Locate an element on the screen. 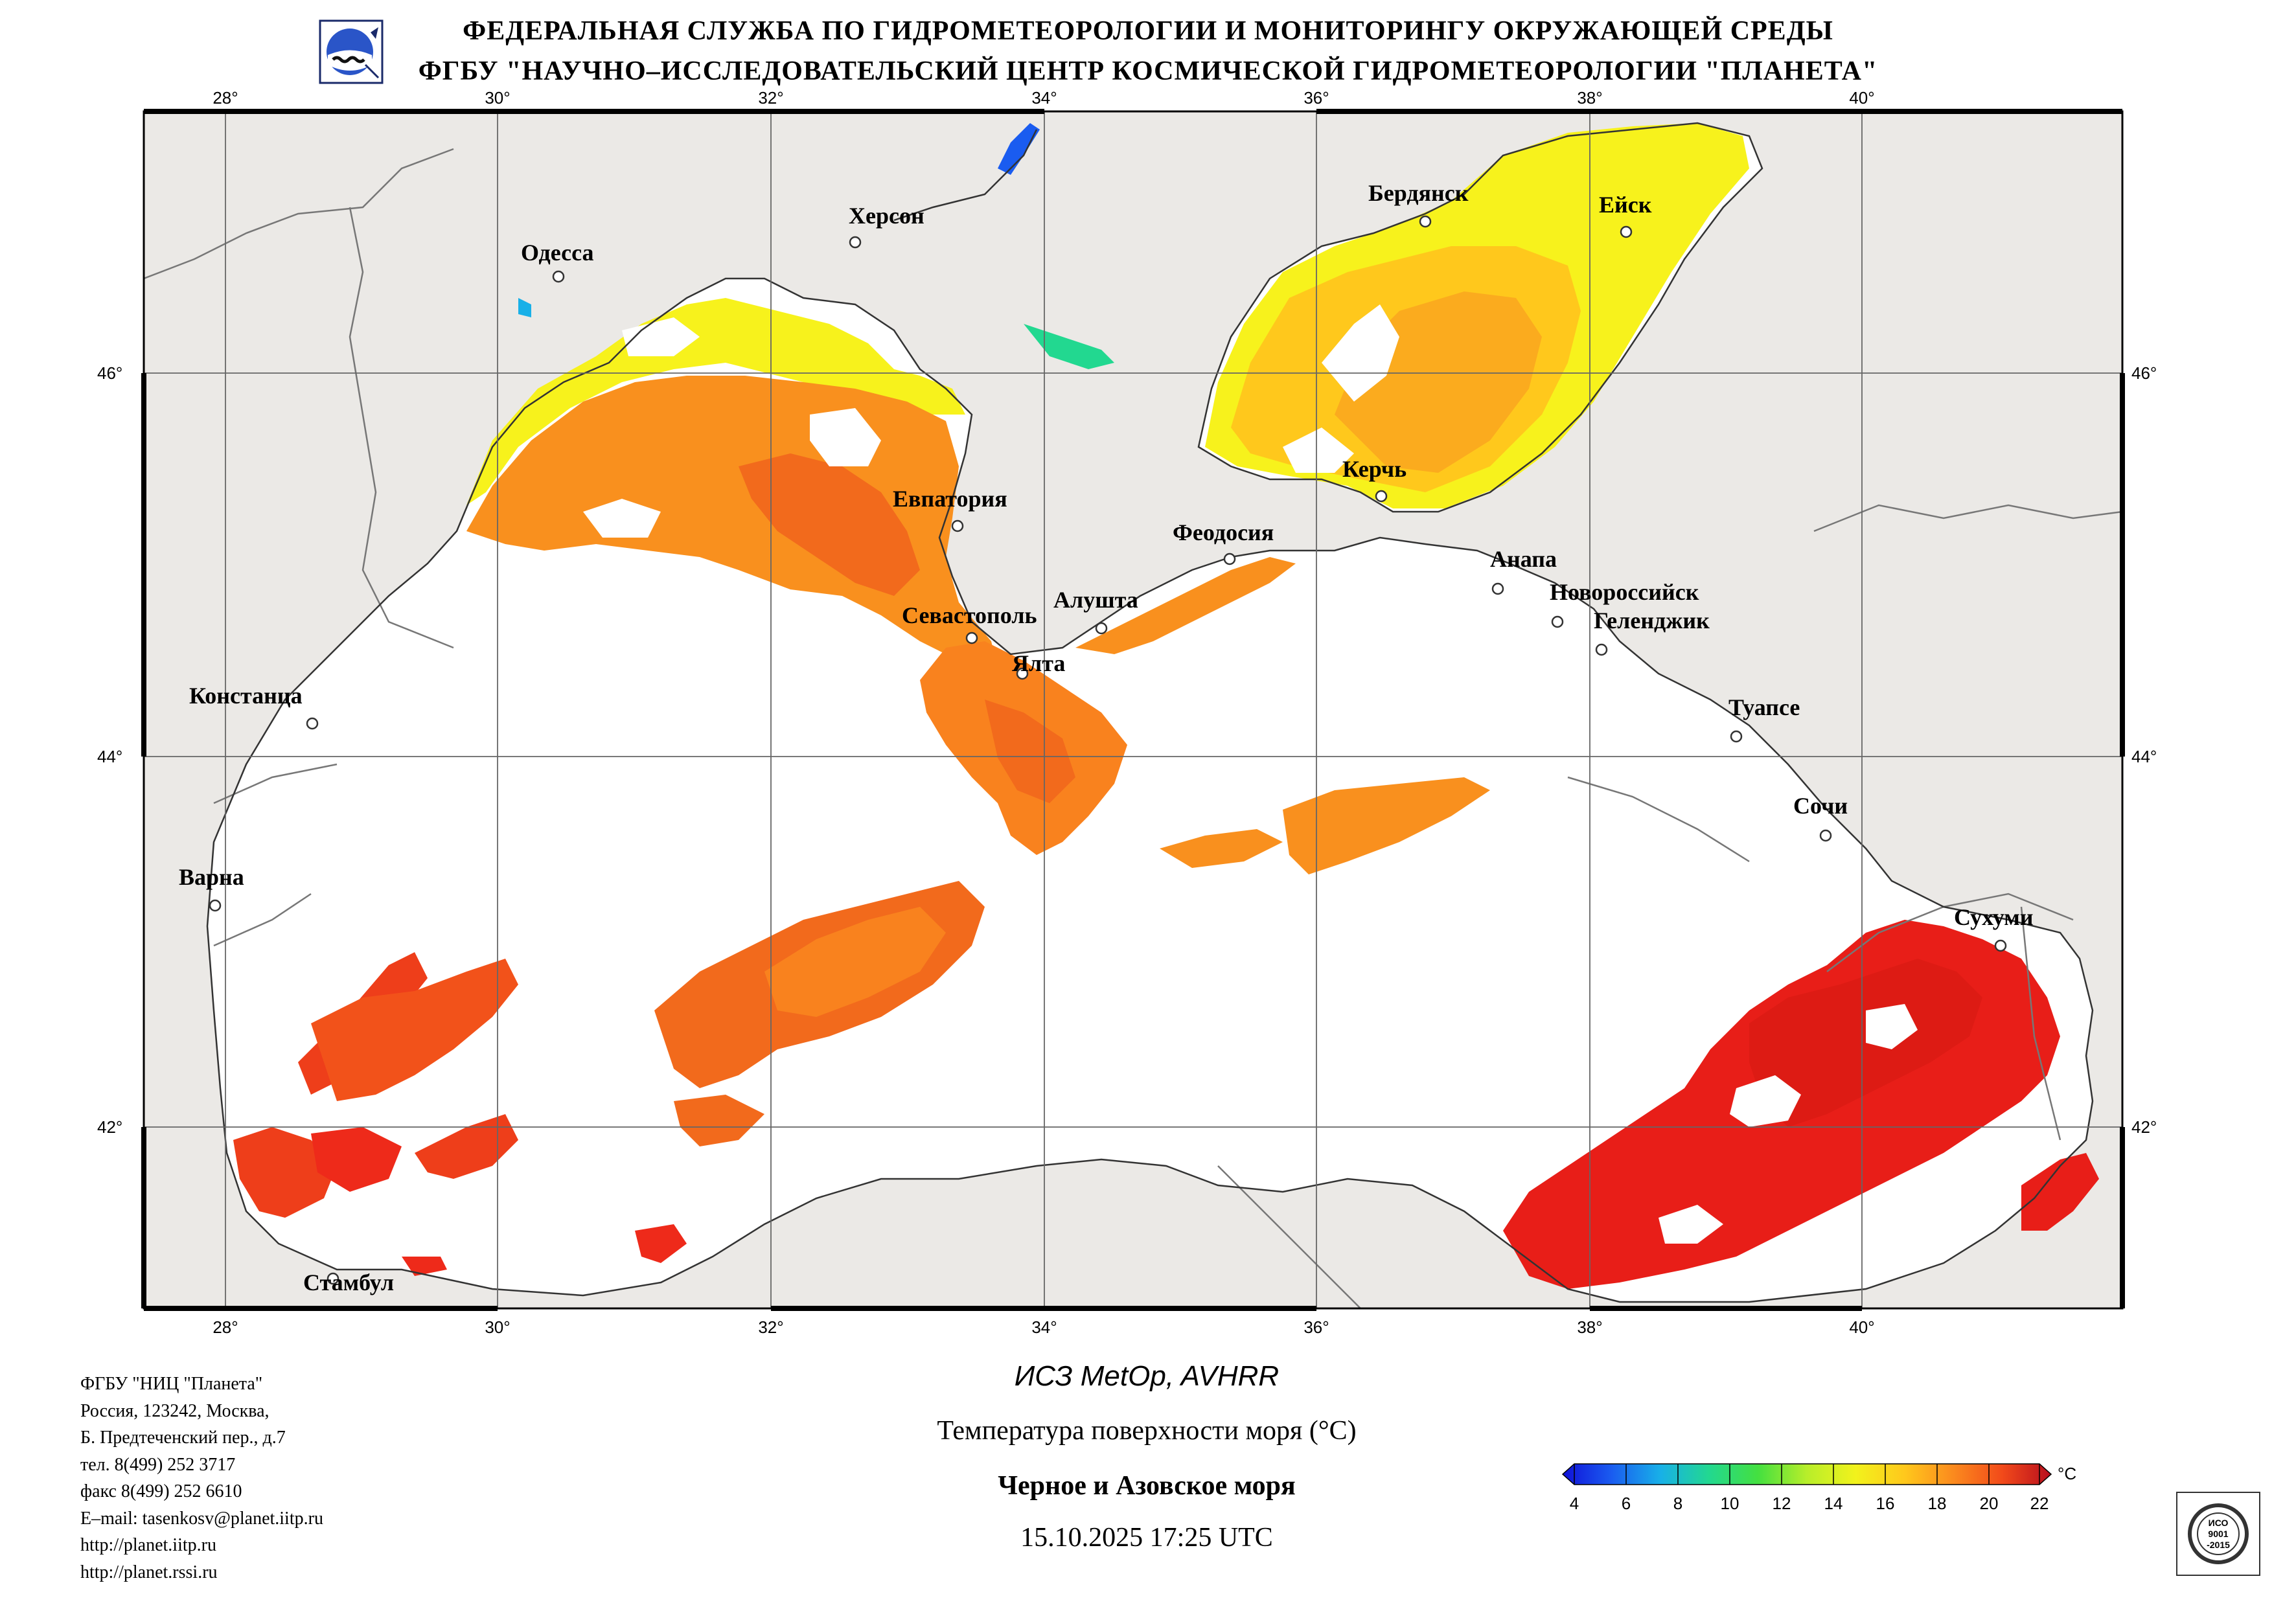  lat-tick-right-44: 44° is located at coordinates (2144, 756).